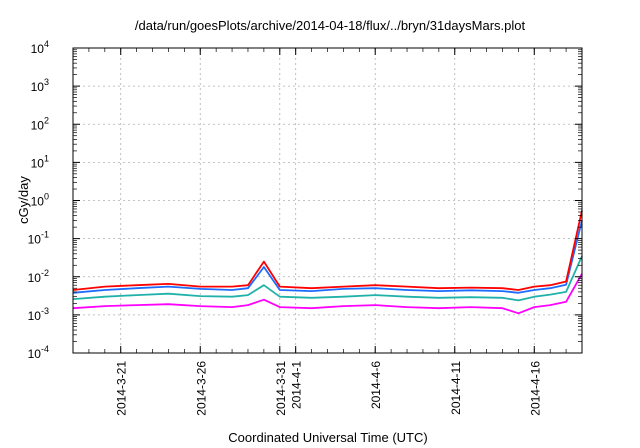 Image resolution: width=640 pixels, height=448 pixels. I want to click on x-tick-label: 2014-3-26, so click(201, 388).